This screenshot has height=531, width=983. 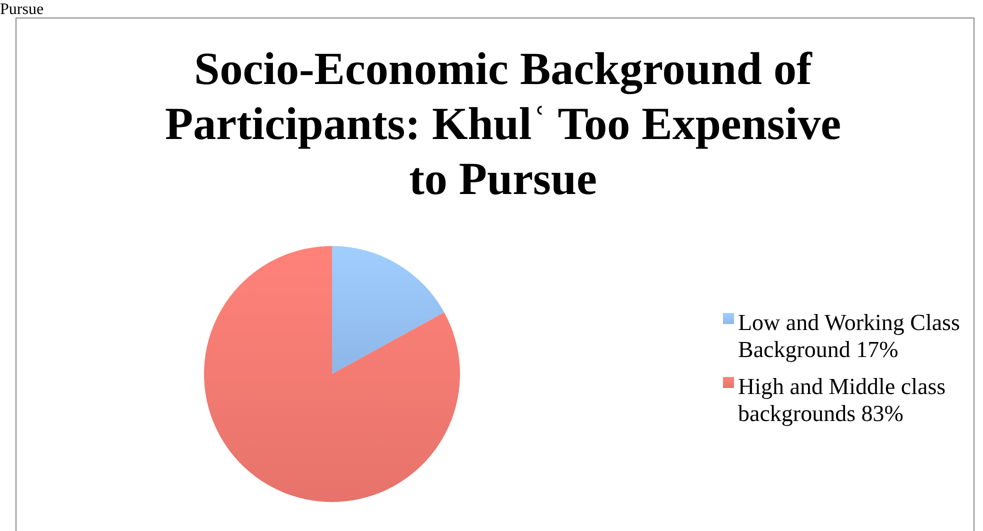 What do you see at coordinates (849, 336) in the screenshot?
I see `legend-label: Low and Working Class Background 17%` at bounding box center [849, 336].